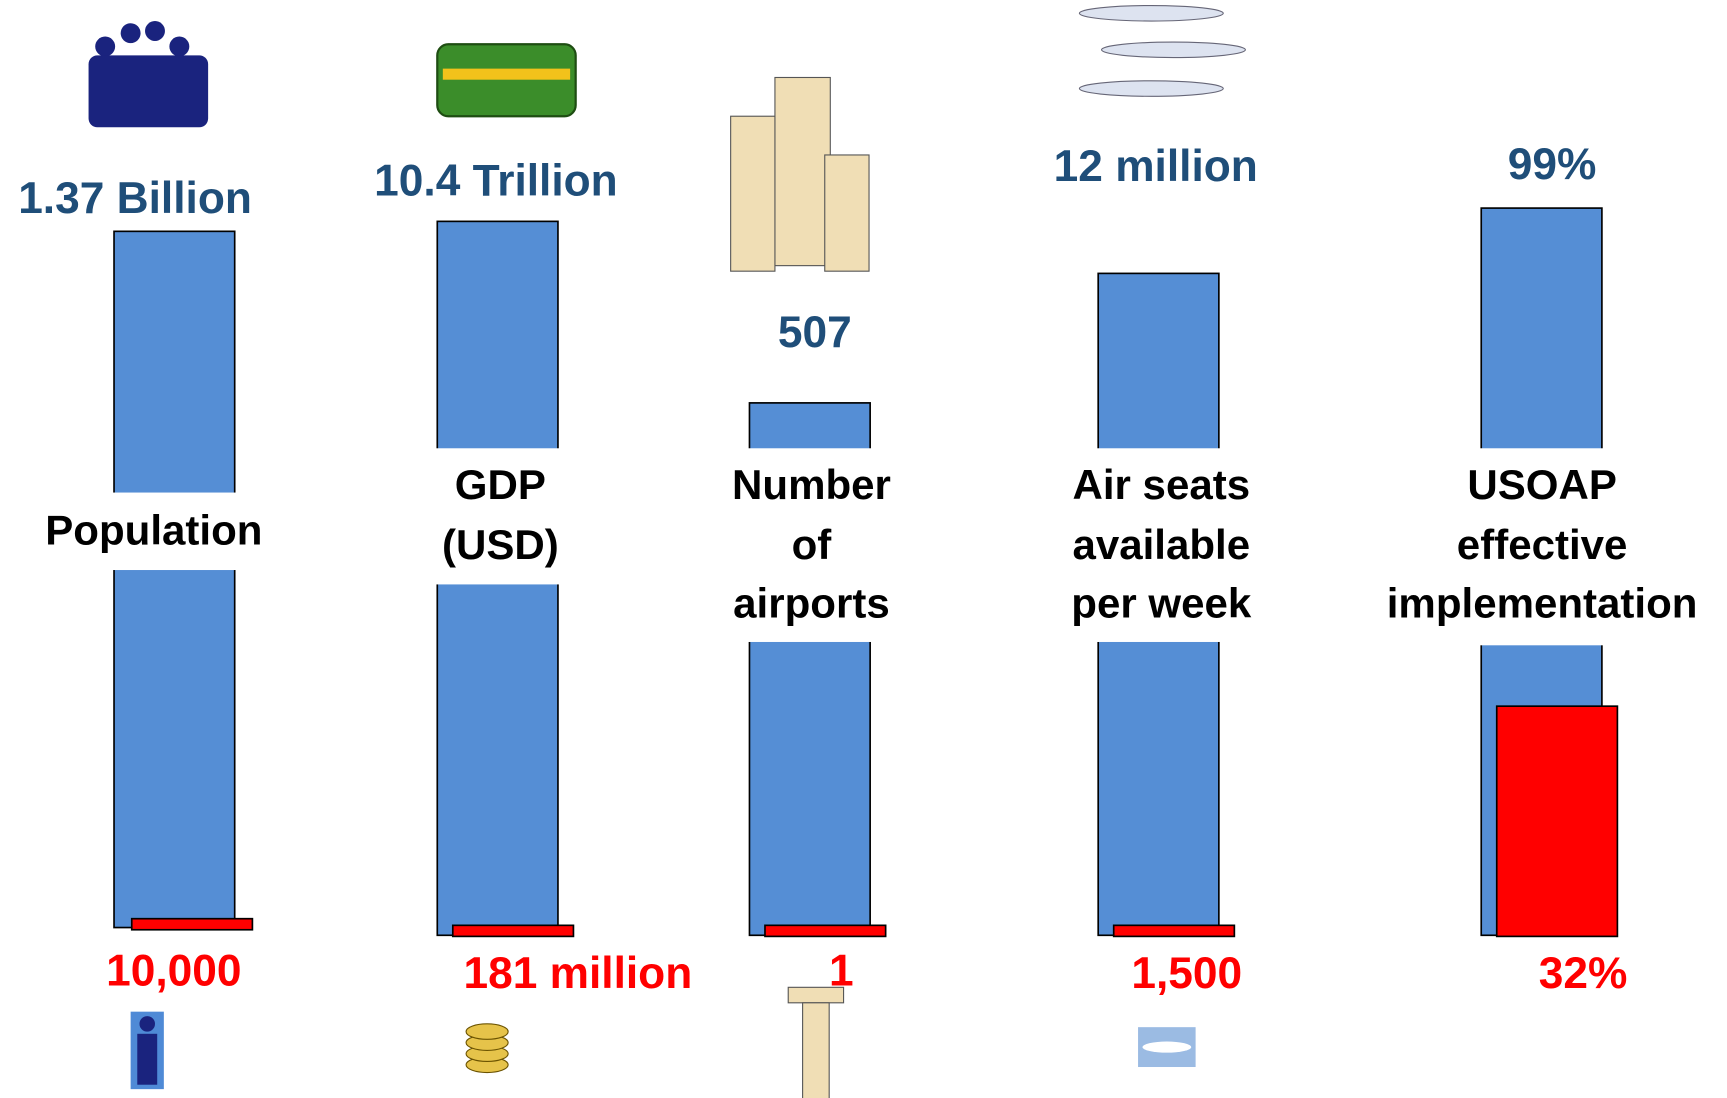 This screenshot has height=1098, width=1727. I want to click on top-value: 12 million, so click(1156, 166).